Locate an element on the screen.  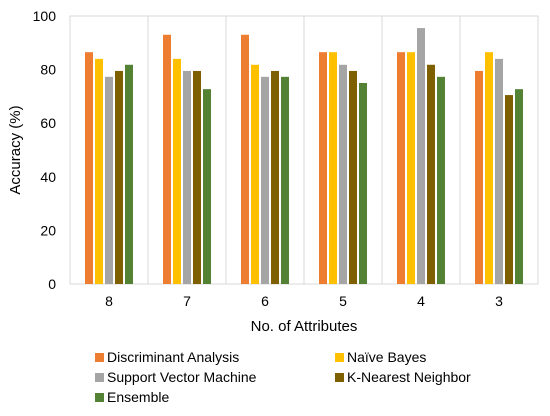
x-tick-label: 5 is located at coordinates (343, 301).